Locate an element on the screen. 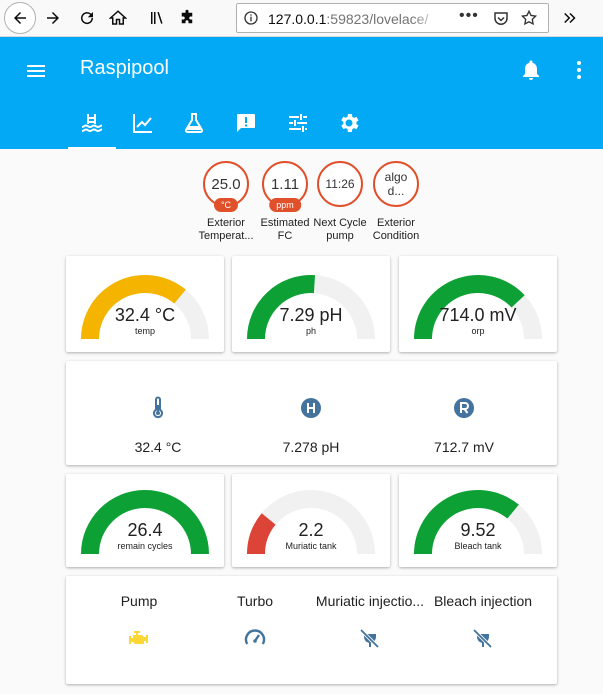 The height and width of the screenshot is (694, 603). library-button is located at coordinates (157, 18).